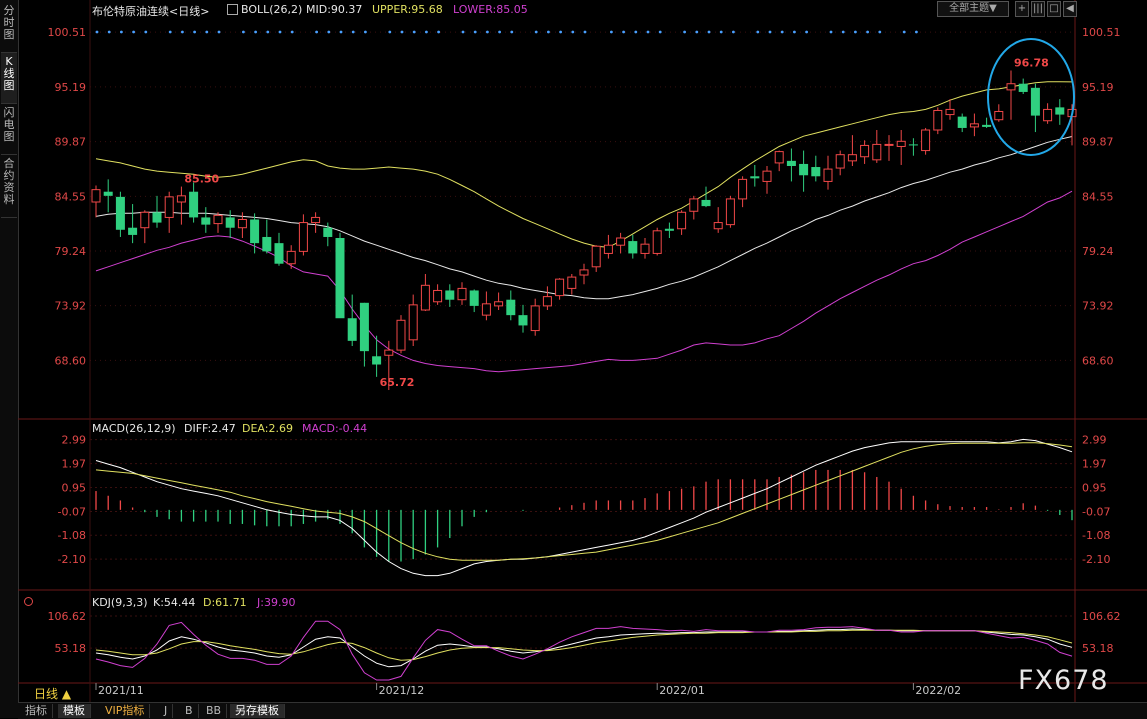 The height and width of the screenshot is (719, 1147). Describe the element at coordinates (28, 601) in the screenshot. I see `kdj-settings-icon` at that location.